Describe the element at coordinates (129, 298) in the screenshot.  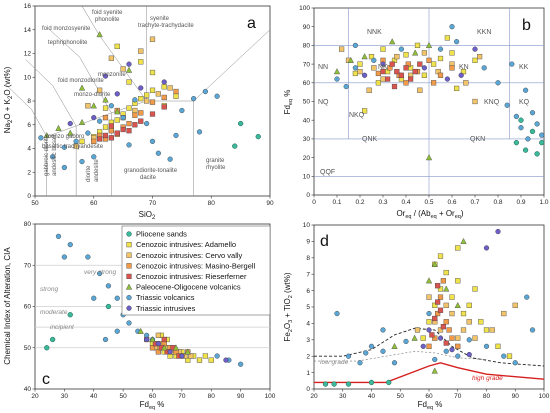
I see `legend-marker-triassic_volc` at that location.